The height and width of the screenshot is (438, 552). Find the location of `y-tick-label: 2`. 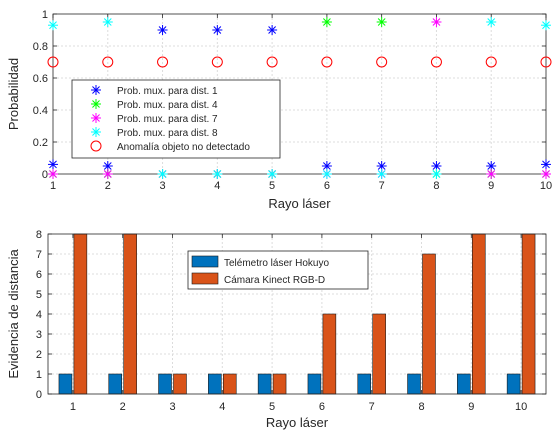

y-tick-label: 2 is located at coordinates (39, 355).